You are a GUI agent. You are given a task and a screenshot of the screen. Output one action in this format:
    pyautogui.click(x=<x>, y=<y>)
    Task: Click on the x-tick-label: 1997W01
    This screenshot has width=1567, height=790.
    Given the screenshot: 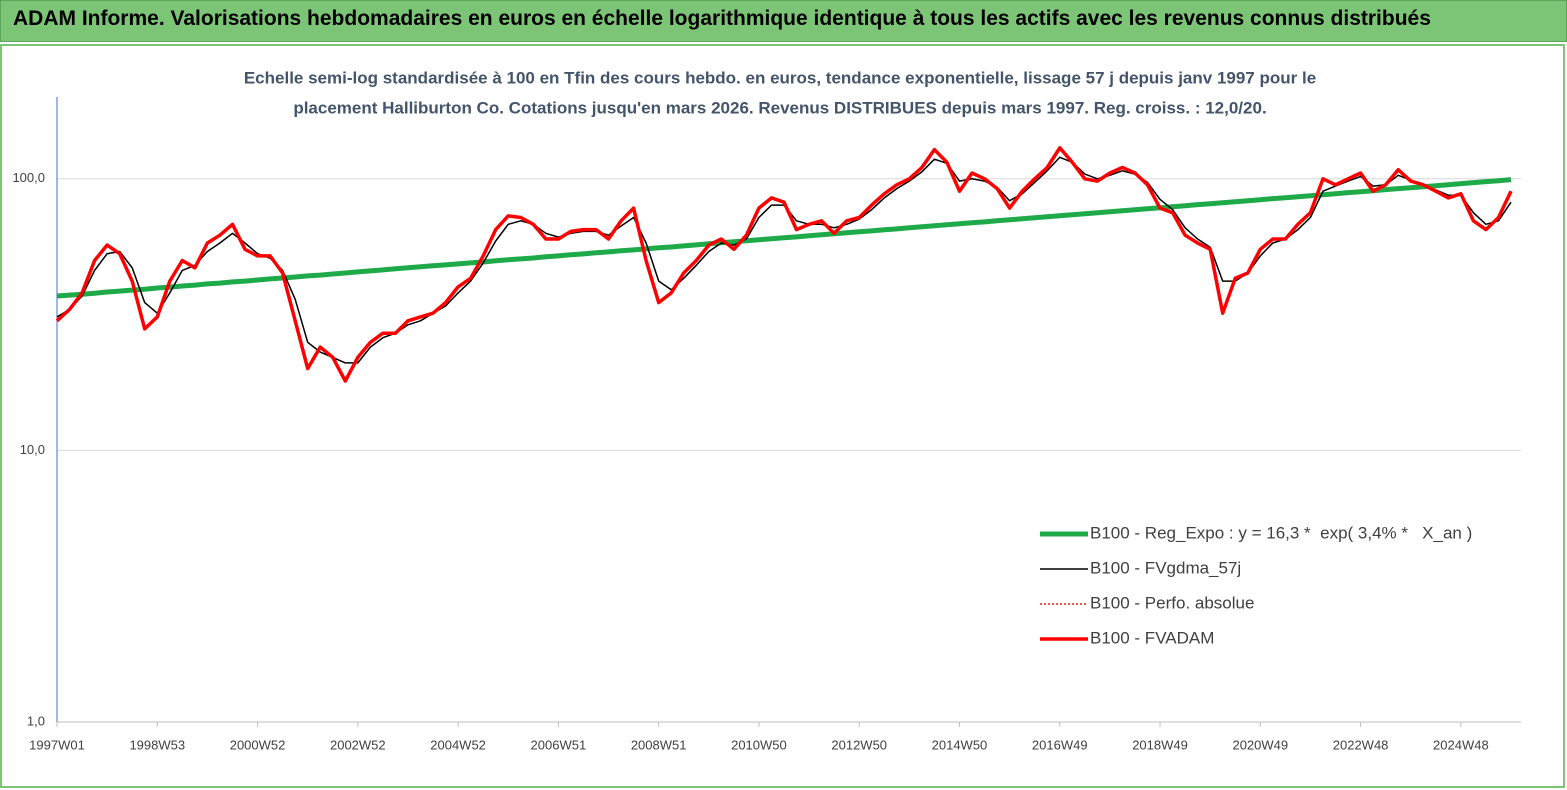 What is the action you would take?
    pyautogui.click(x=57, y=744)
    